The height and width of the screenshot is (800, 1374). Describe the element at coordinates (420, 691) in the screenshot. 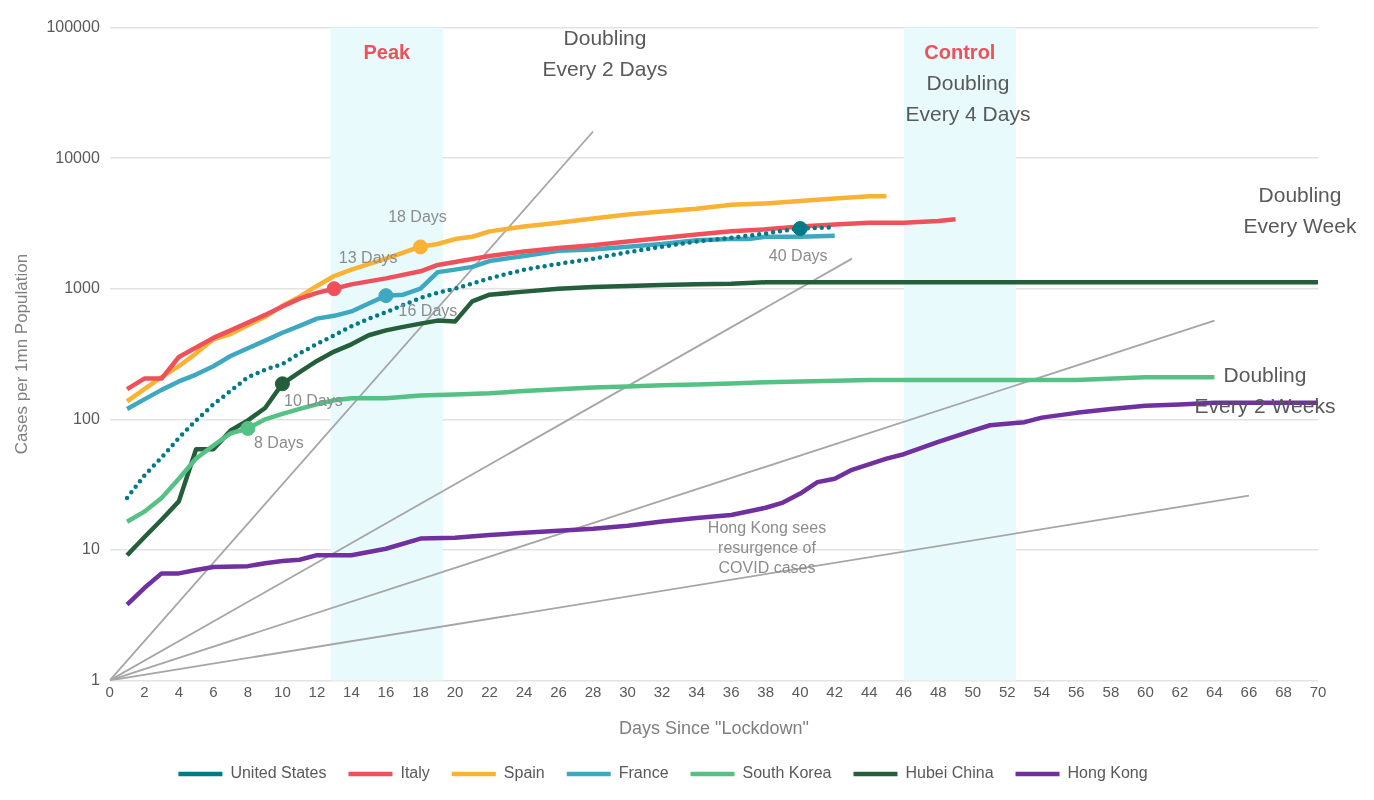

I see `x-tick-label: 18` at that location.